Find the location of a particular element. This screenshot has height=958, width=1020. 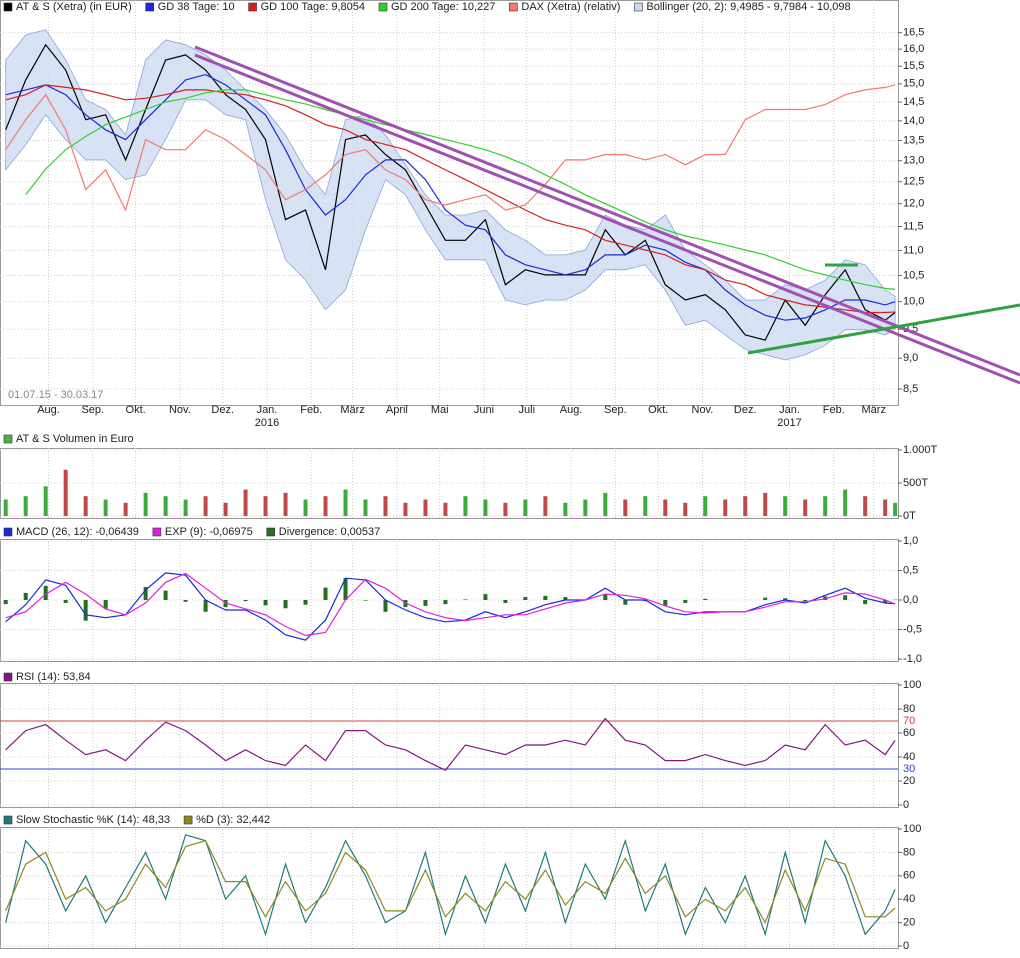

y-tick-label: 15,0 is located at coordinates (913, 84).